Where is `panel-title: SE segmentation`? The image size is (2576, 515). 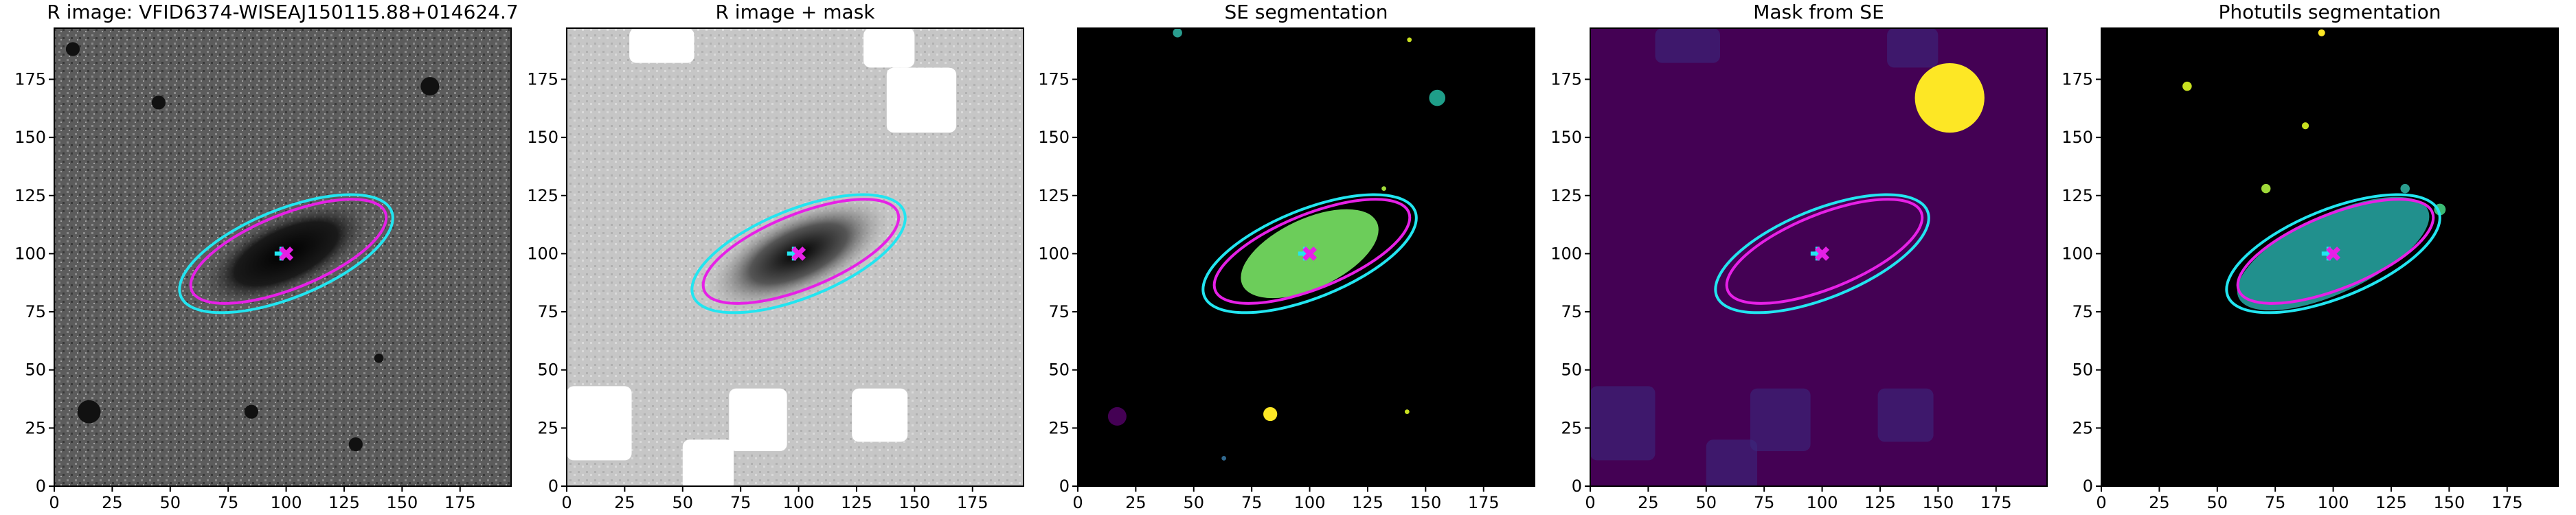 panel-title: SE segmentation is located at coordinates (1306, 12).